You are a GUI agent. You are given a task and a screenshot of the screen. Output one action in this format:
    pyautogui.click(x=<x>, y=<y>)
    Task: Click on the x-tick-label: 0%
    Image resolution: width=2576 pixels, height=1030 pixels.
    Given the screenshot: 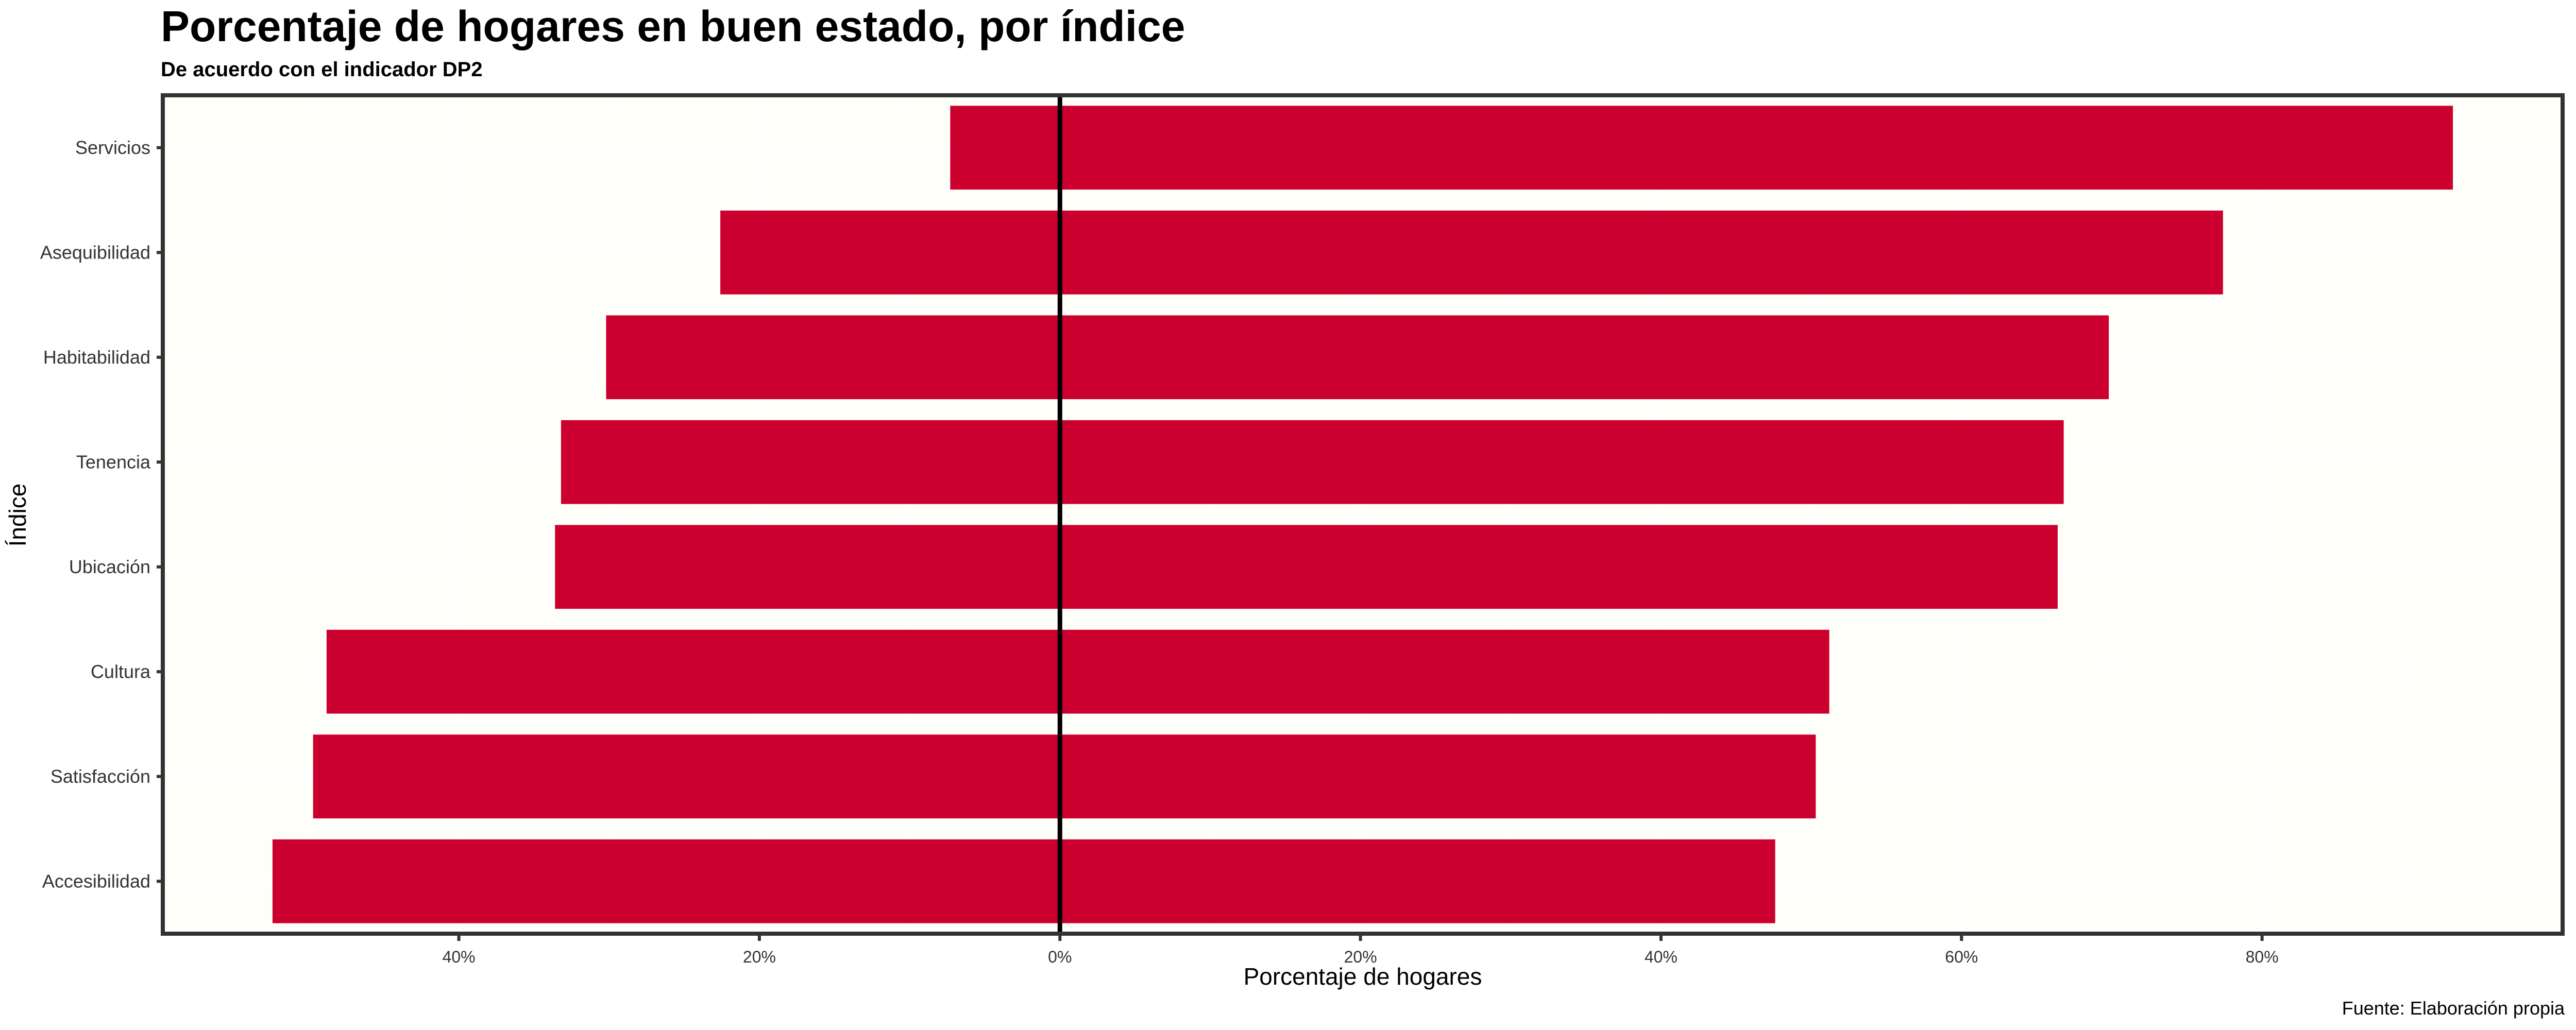 What is the action you would take?
    pyautogui.click(x=1060, y=957)
    